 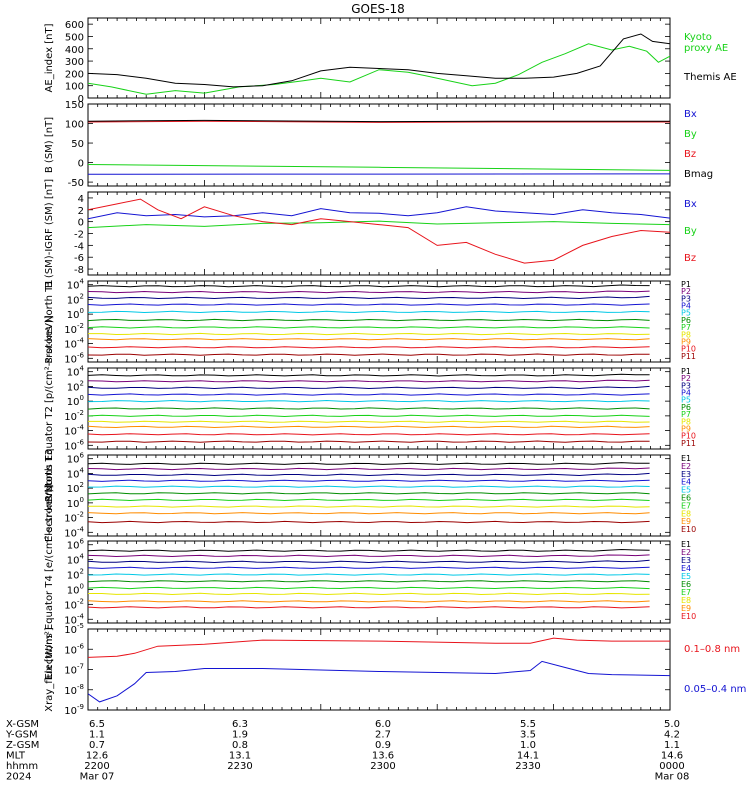 What do you see at coordinates (690, 258) in the screenshot?
I see `legend-bz: Bz` at bounding box center [690, 258].